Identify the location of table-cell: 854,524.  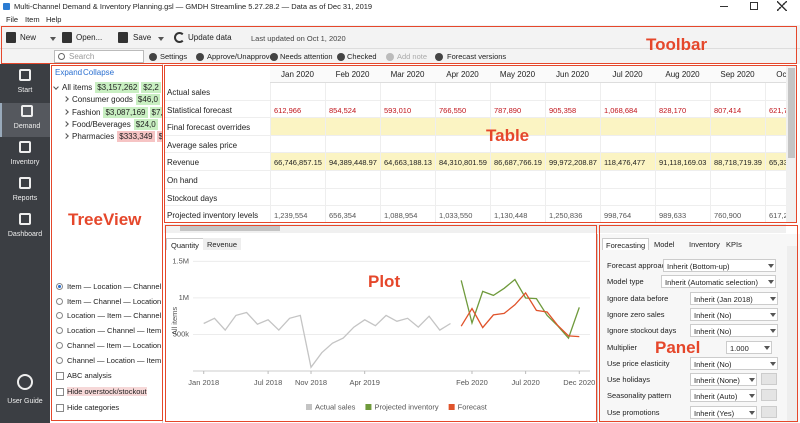
(352, 109).